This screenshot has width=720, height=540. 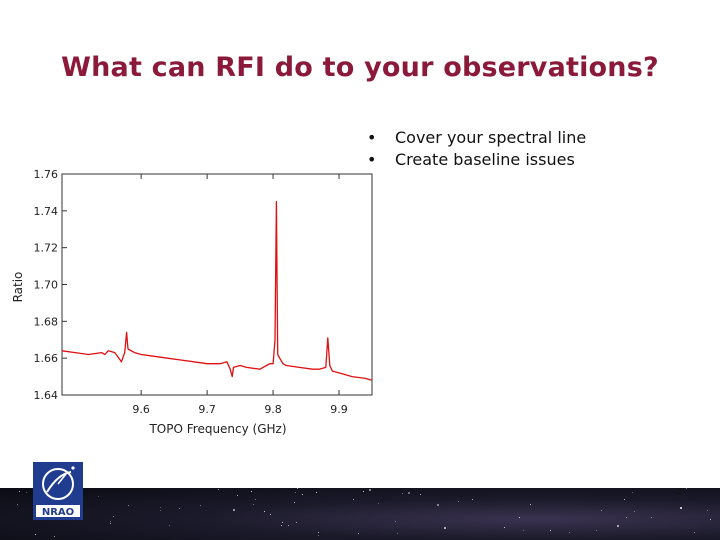 What do you see at coordinates (207, 409) in the screenshot?
I see `x-tick-label: 9.7` at bounding box center [207, 409].